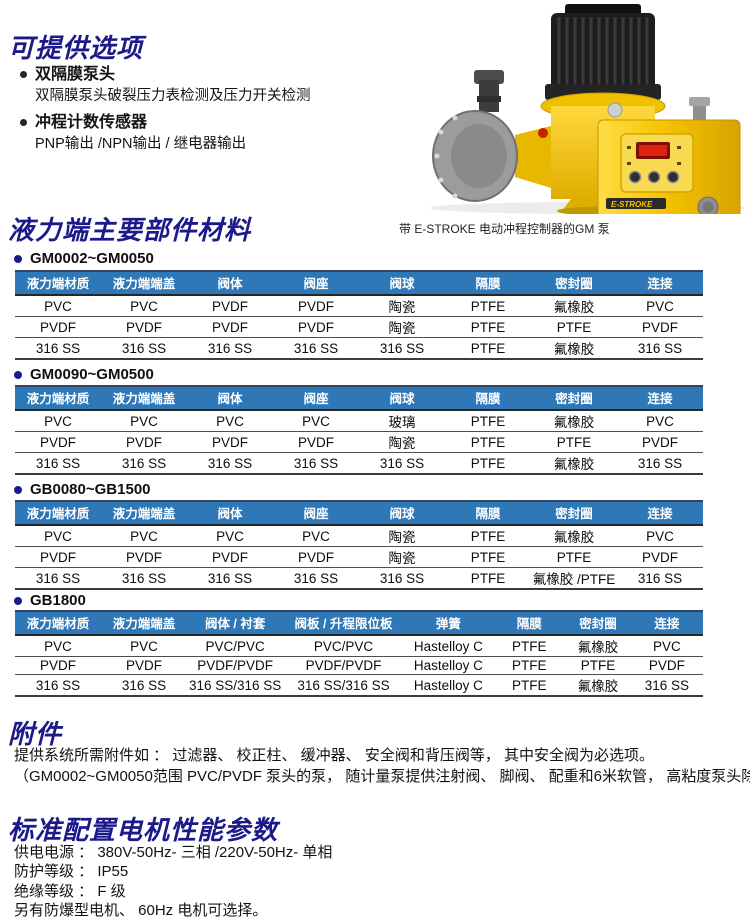 This screenshot has height=924, width=750. Describe the element at coordinates (636, 203) in the screenshot. I see `device-label-plate` at that location.